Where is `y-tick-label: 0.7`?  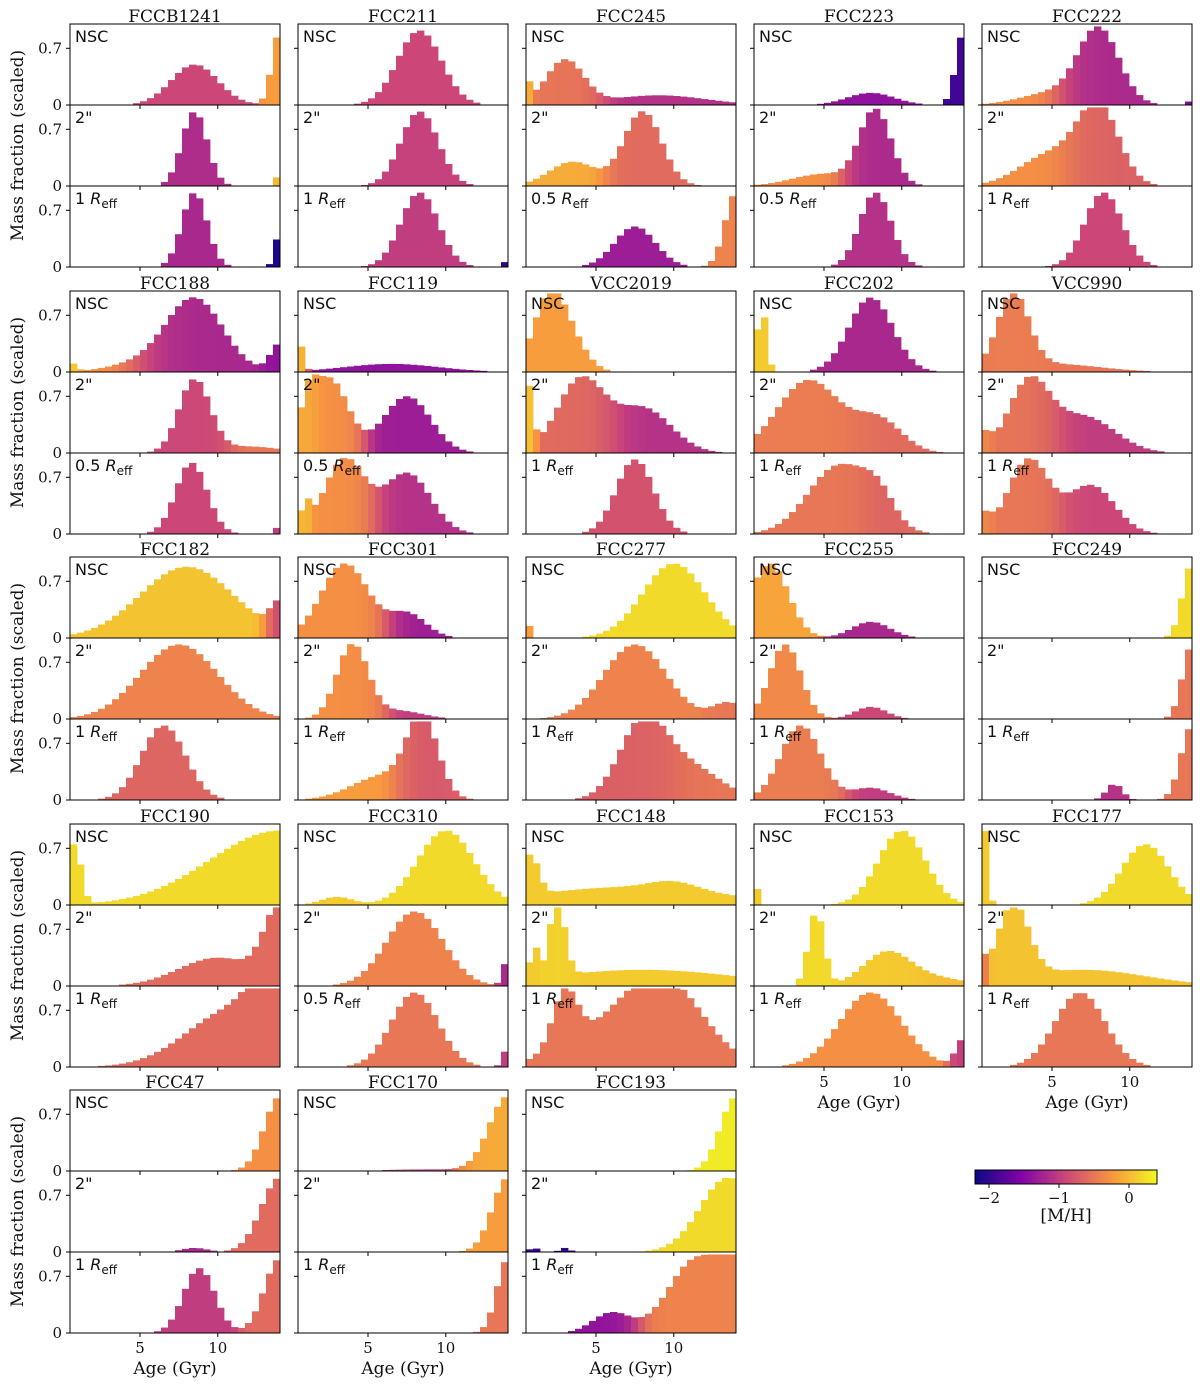 y-tick-label: 0.7 is located at coordinates (50, 129).